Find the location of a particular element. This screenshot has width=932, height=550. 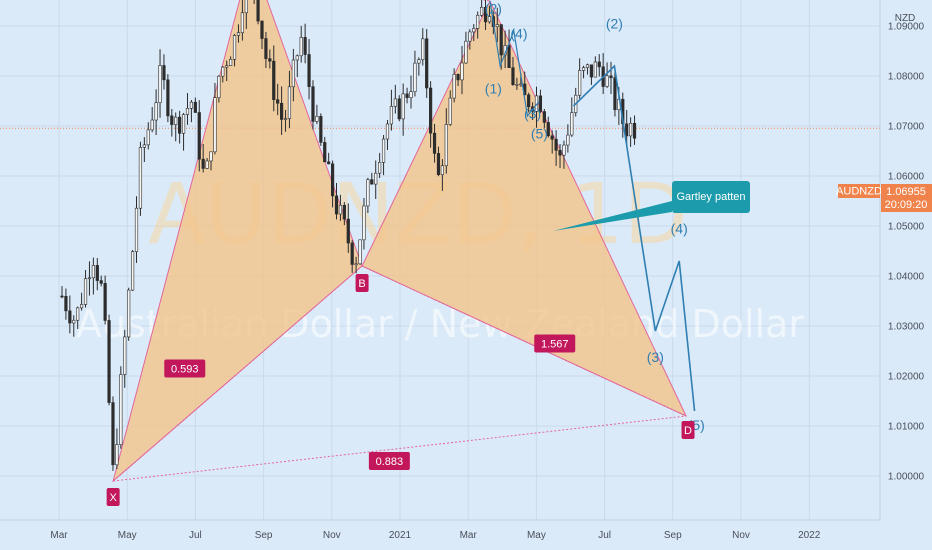

y-tick-label: 1.09000 is located at coordinates (906, 27).